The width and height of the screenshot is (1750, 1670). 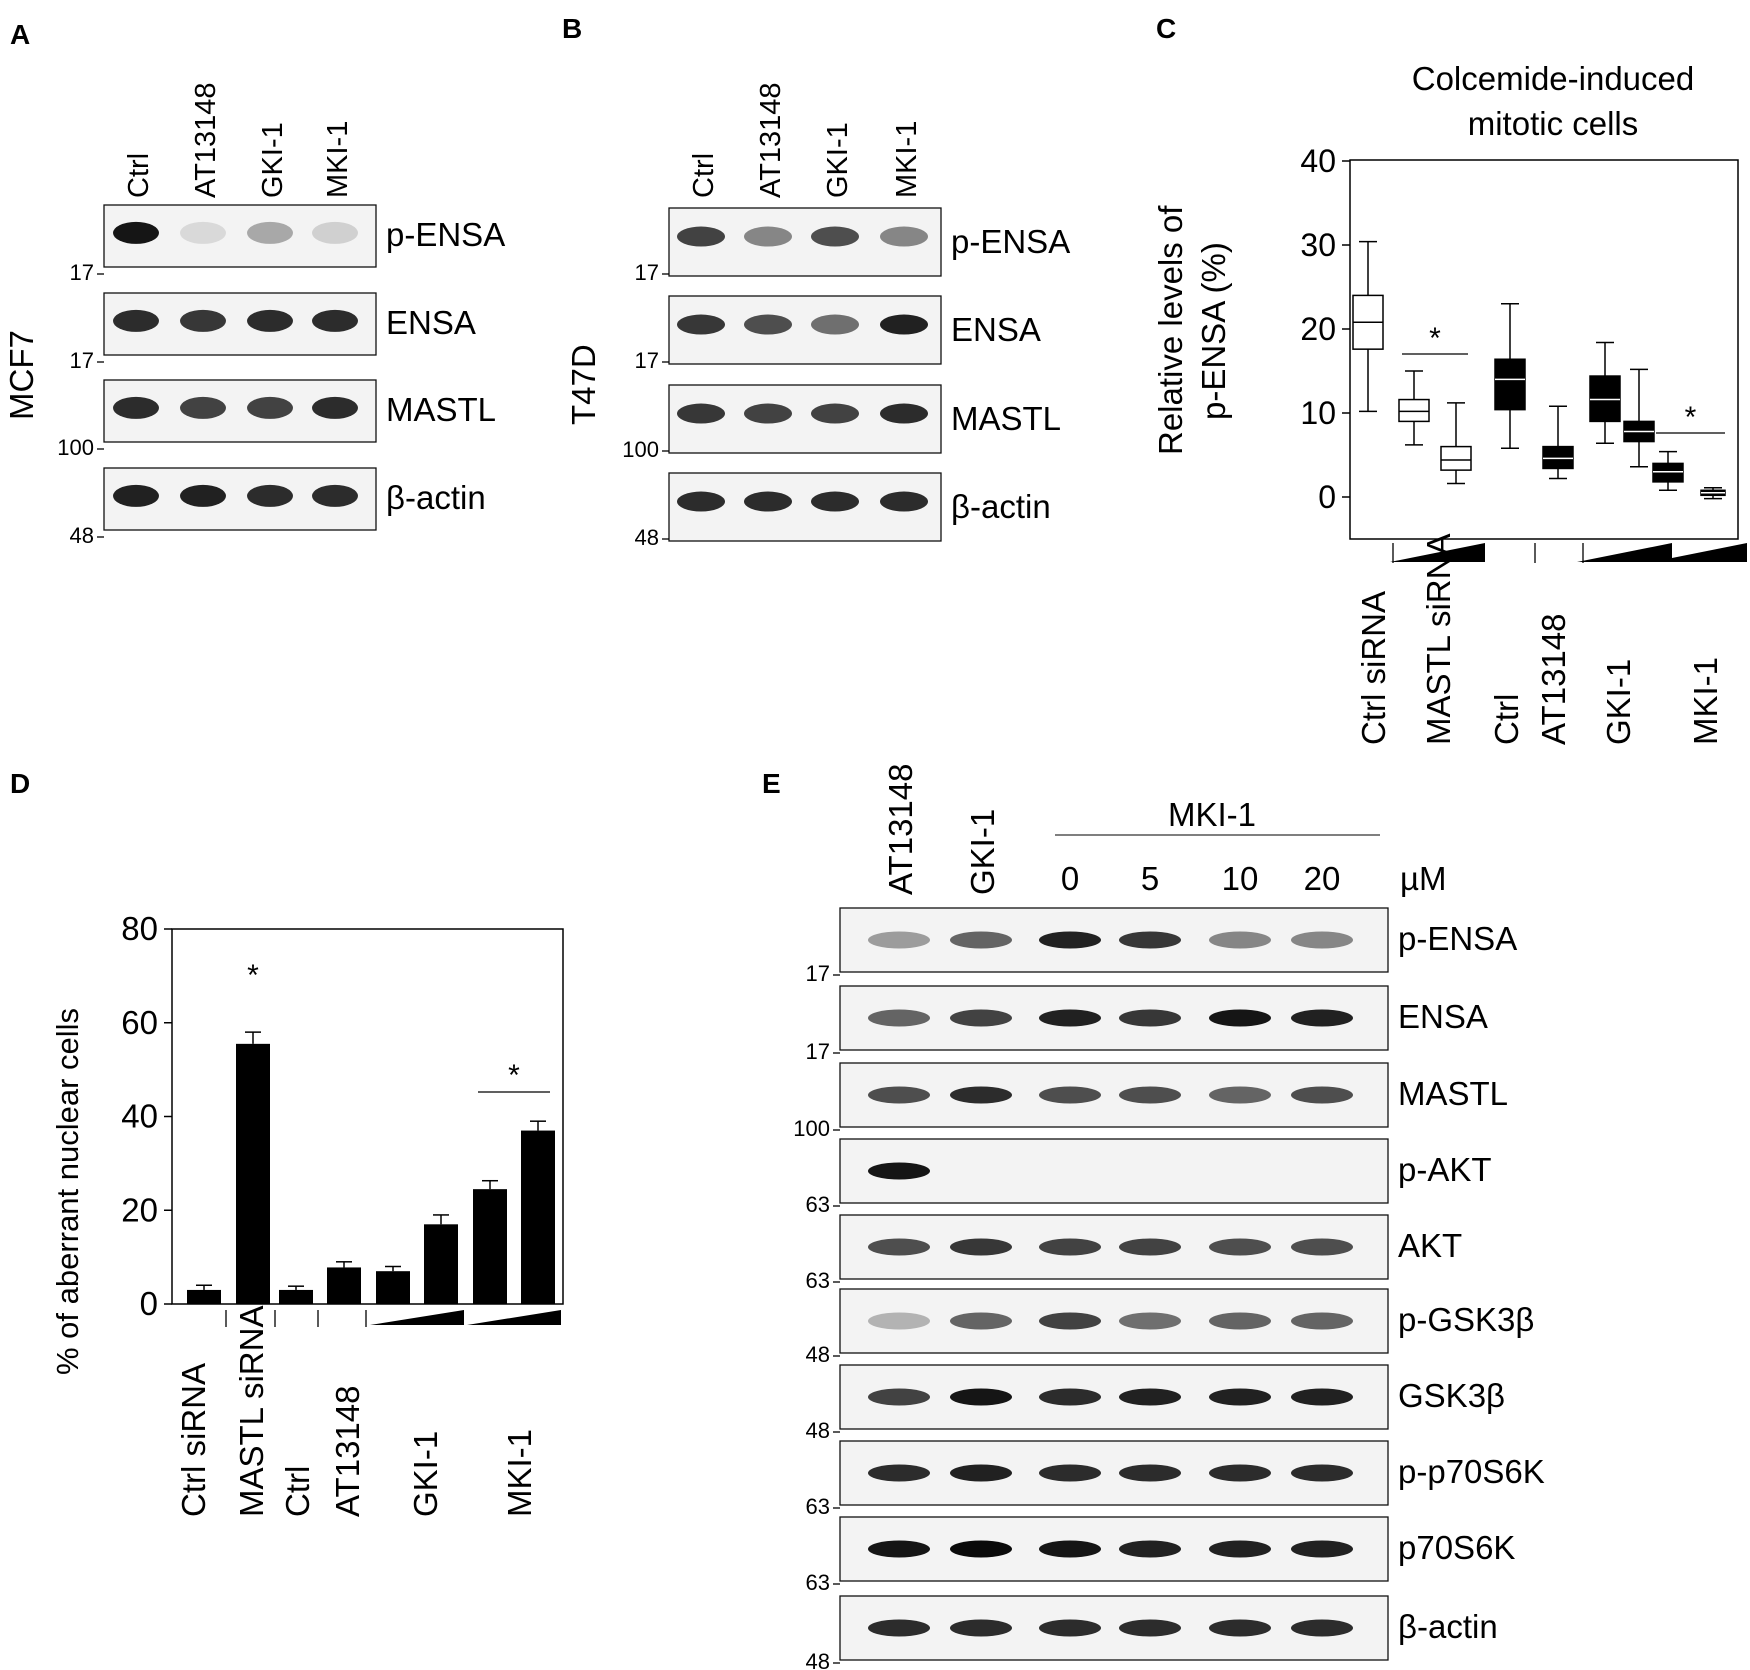 I want to click on x-axis-label: Ctrl siRNA, so click(x=193, y=1440).